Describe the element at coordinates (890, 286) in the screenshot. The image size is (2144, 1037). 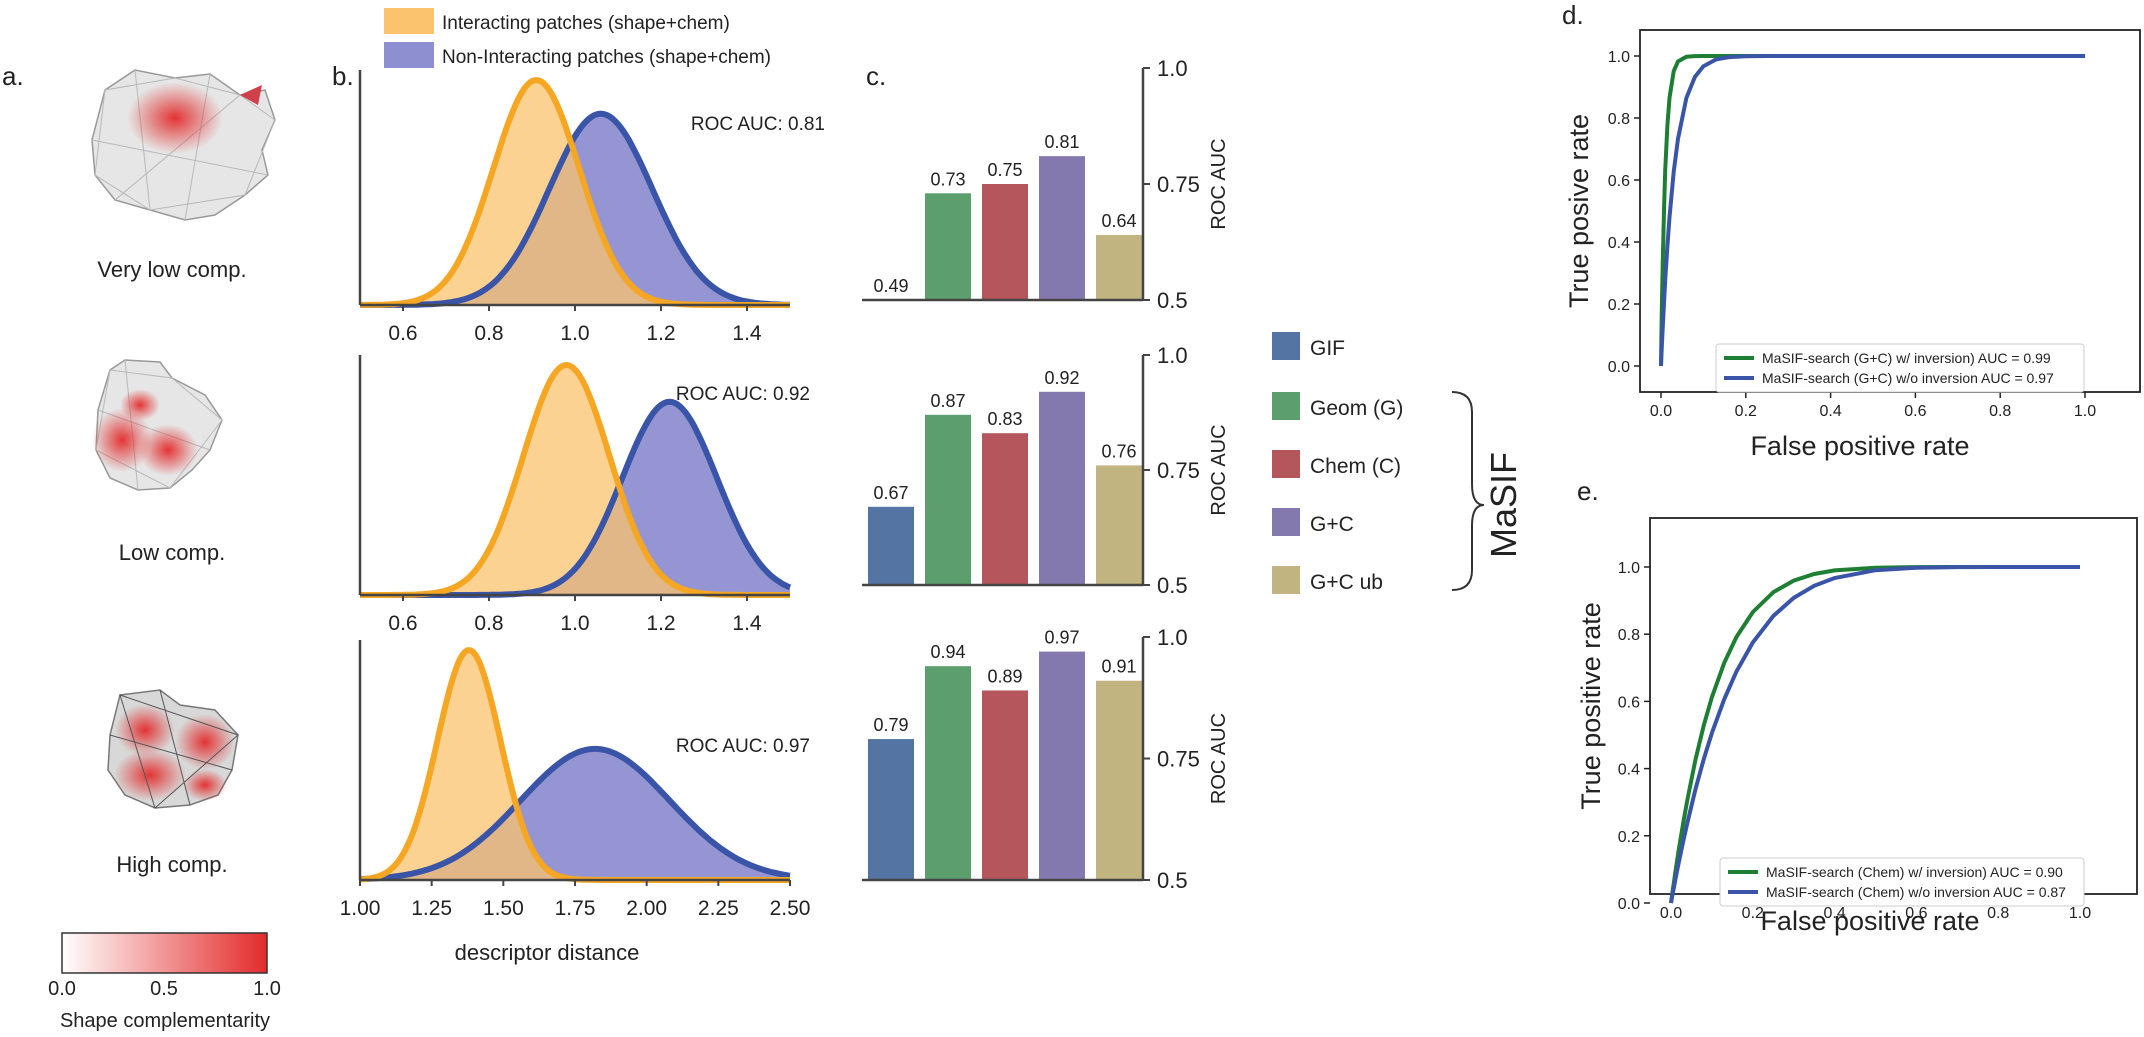
I see `bar-value-label: 0.49` at that location.